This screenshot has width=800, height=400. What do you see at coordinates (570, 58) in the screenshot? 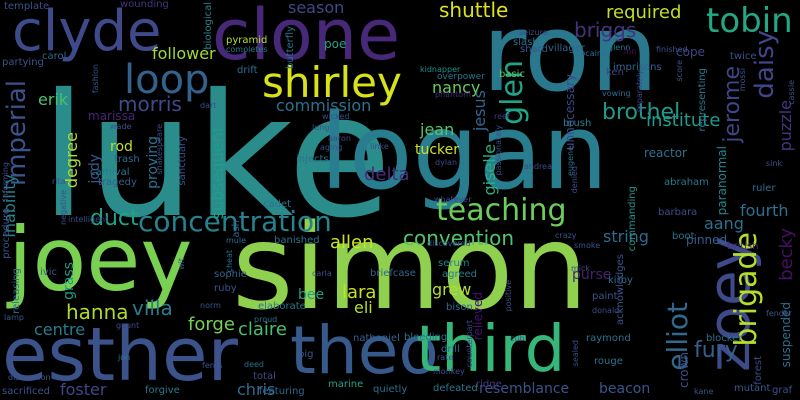
I see `word-ron: ron` at bounding box center [570, 58].